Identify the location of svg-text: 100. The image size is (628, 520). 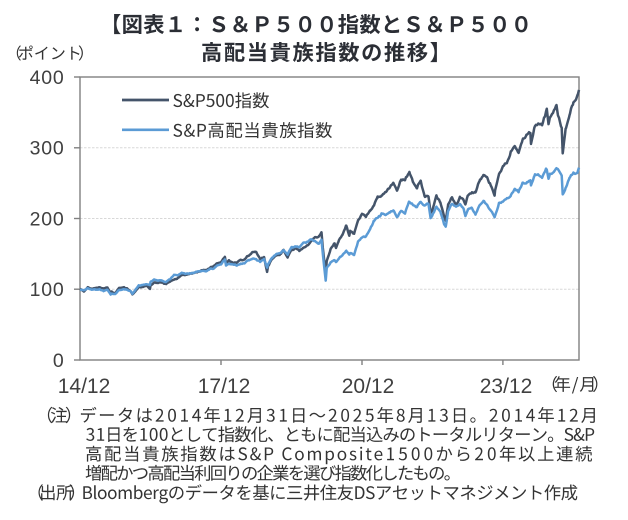
(47, 290).